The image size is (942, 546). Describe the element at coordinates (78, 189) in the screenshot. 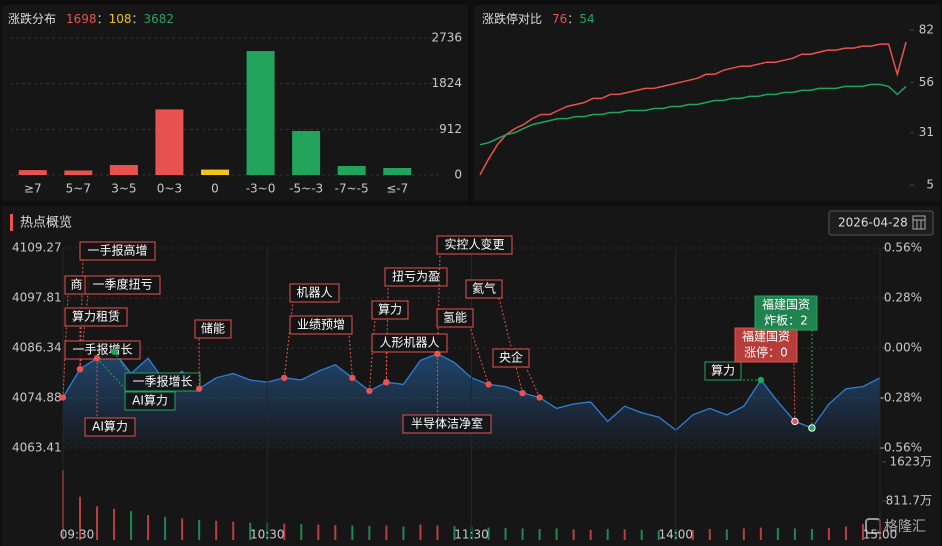

I see `x-tick-label: 5~7` at that location.